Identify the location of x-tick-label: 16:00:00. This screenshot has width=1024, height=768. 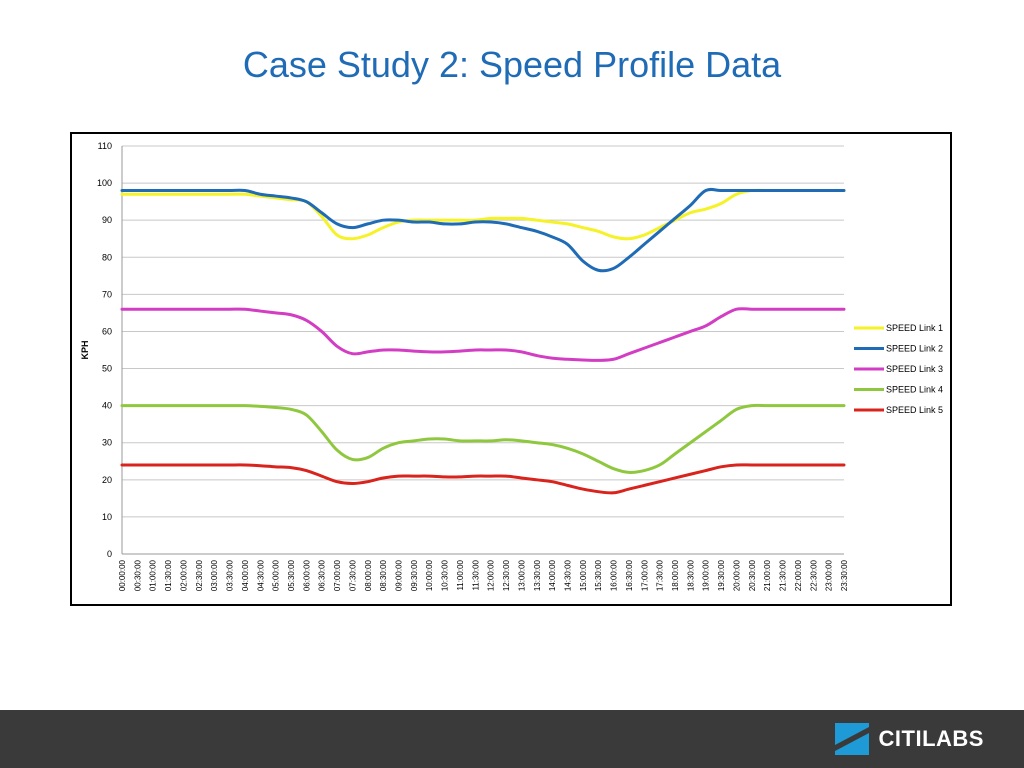
(614, 575).